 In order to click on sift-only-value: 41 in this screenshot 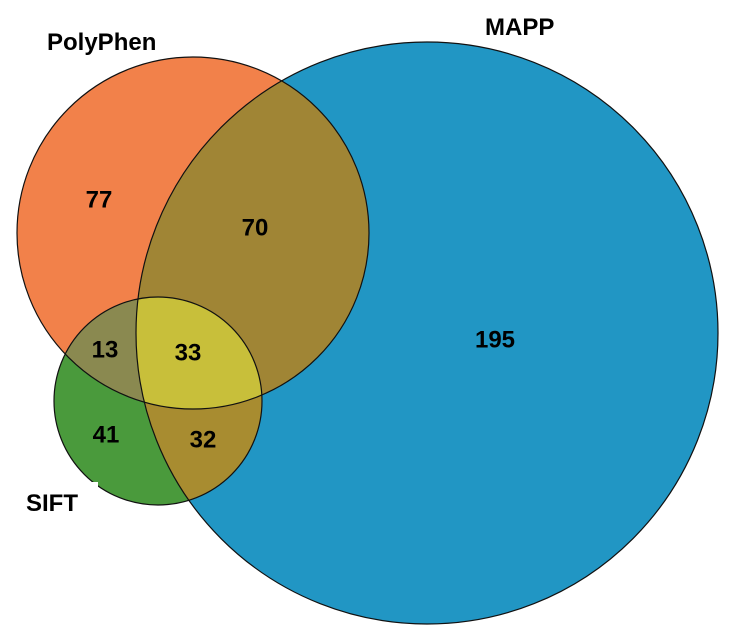, I will do `click(106, 434)`.